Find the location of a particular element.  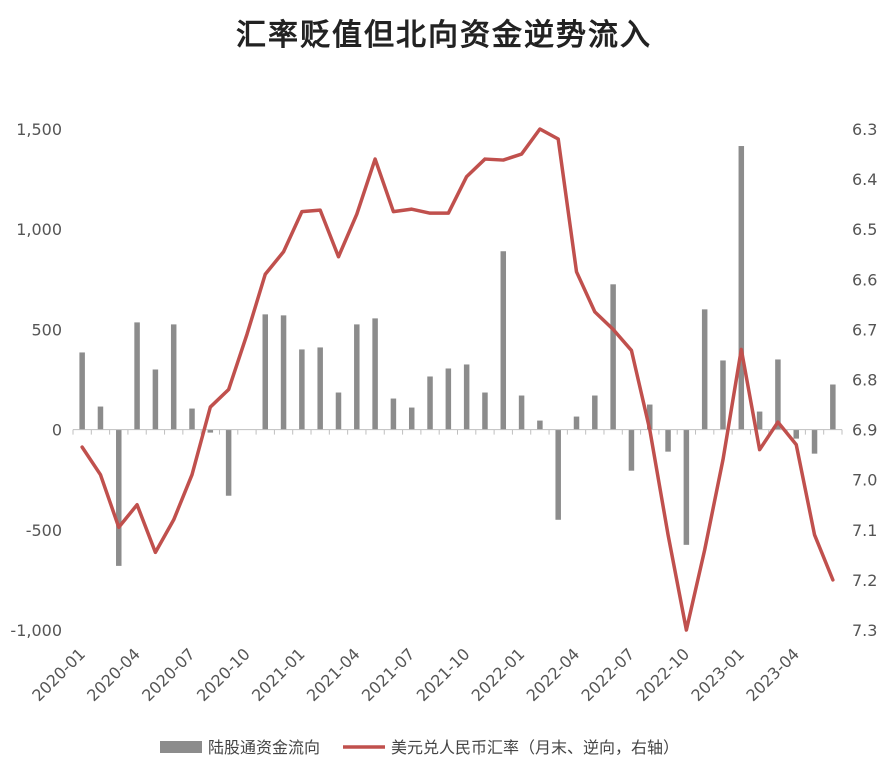

x-tick-label: 2020-01 is located at coordinates (58, 674).